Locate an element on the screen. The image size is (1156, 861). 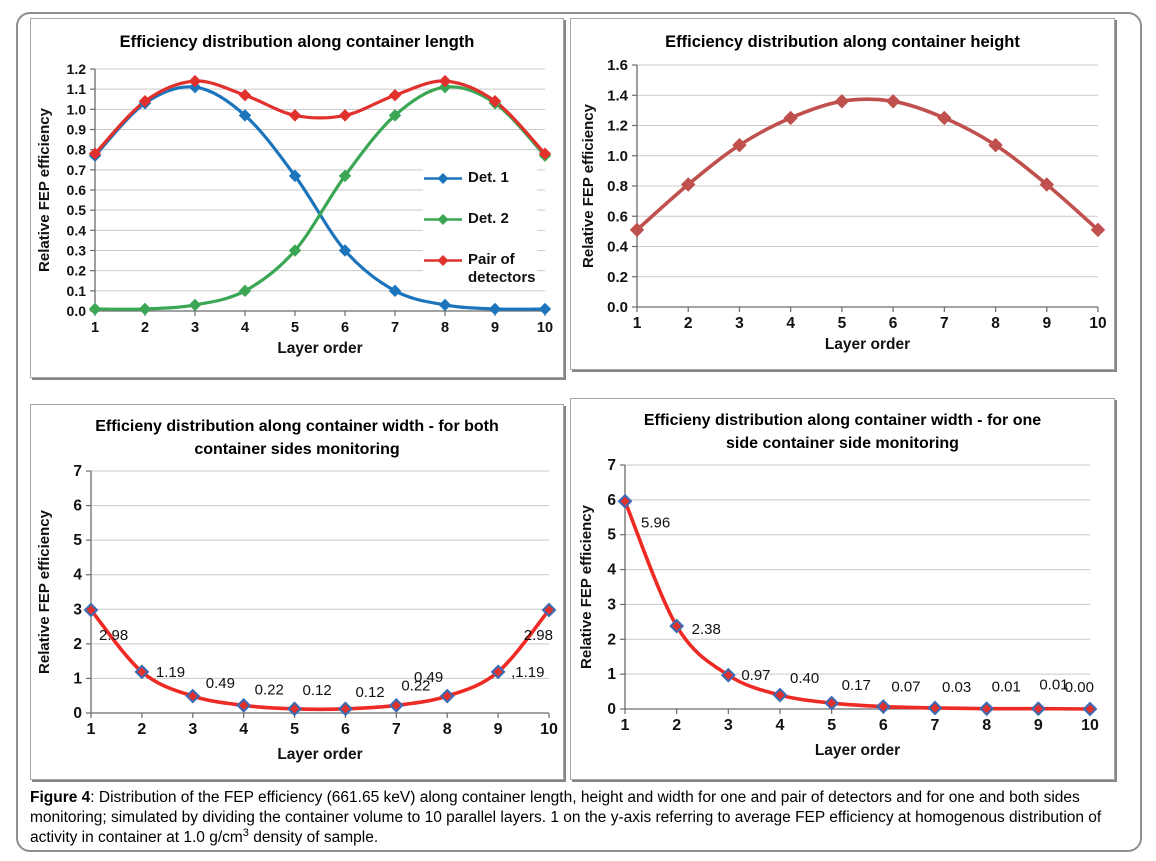
data-label: ,1.19 is located at coordinates (527, 672).